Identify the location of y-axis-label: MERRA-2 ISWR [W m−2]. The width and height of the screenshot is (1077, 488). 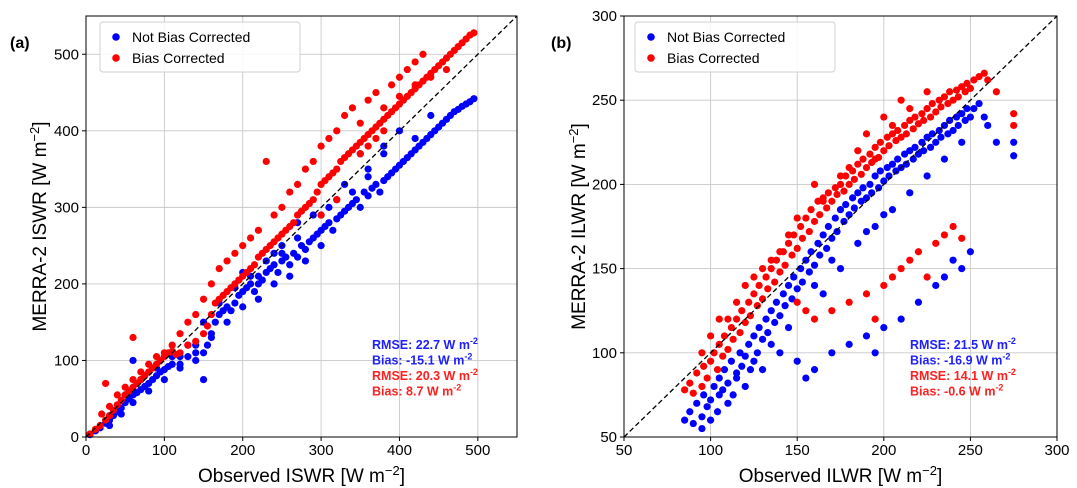
(39, 226).